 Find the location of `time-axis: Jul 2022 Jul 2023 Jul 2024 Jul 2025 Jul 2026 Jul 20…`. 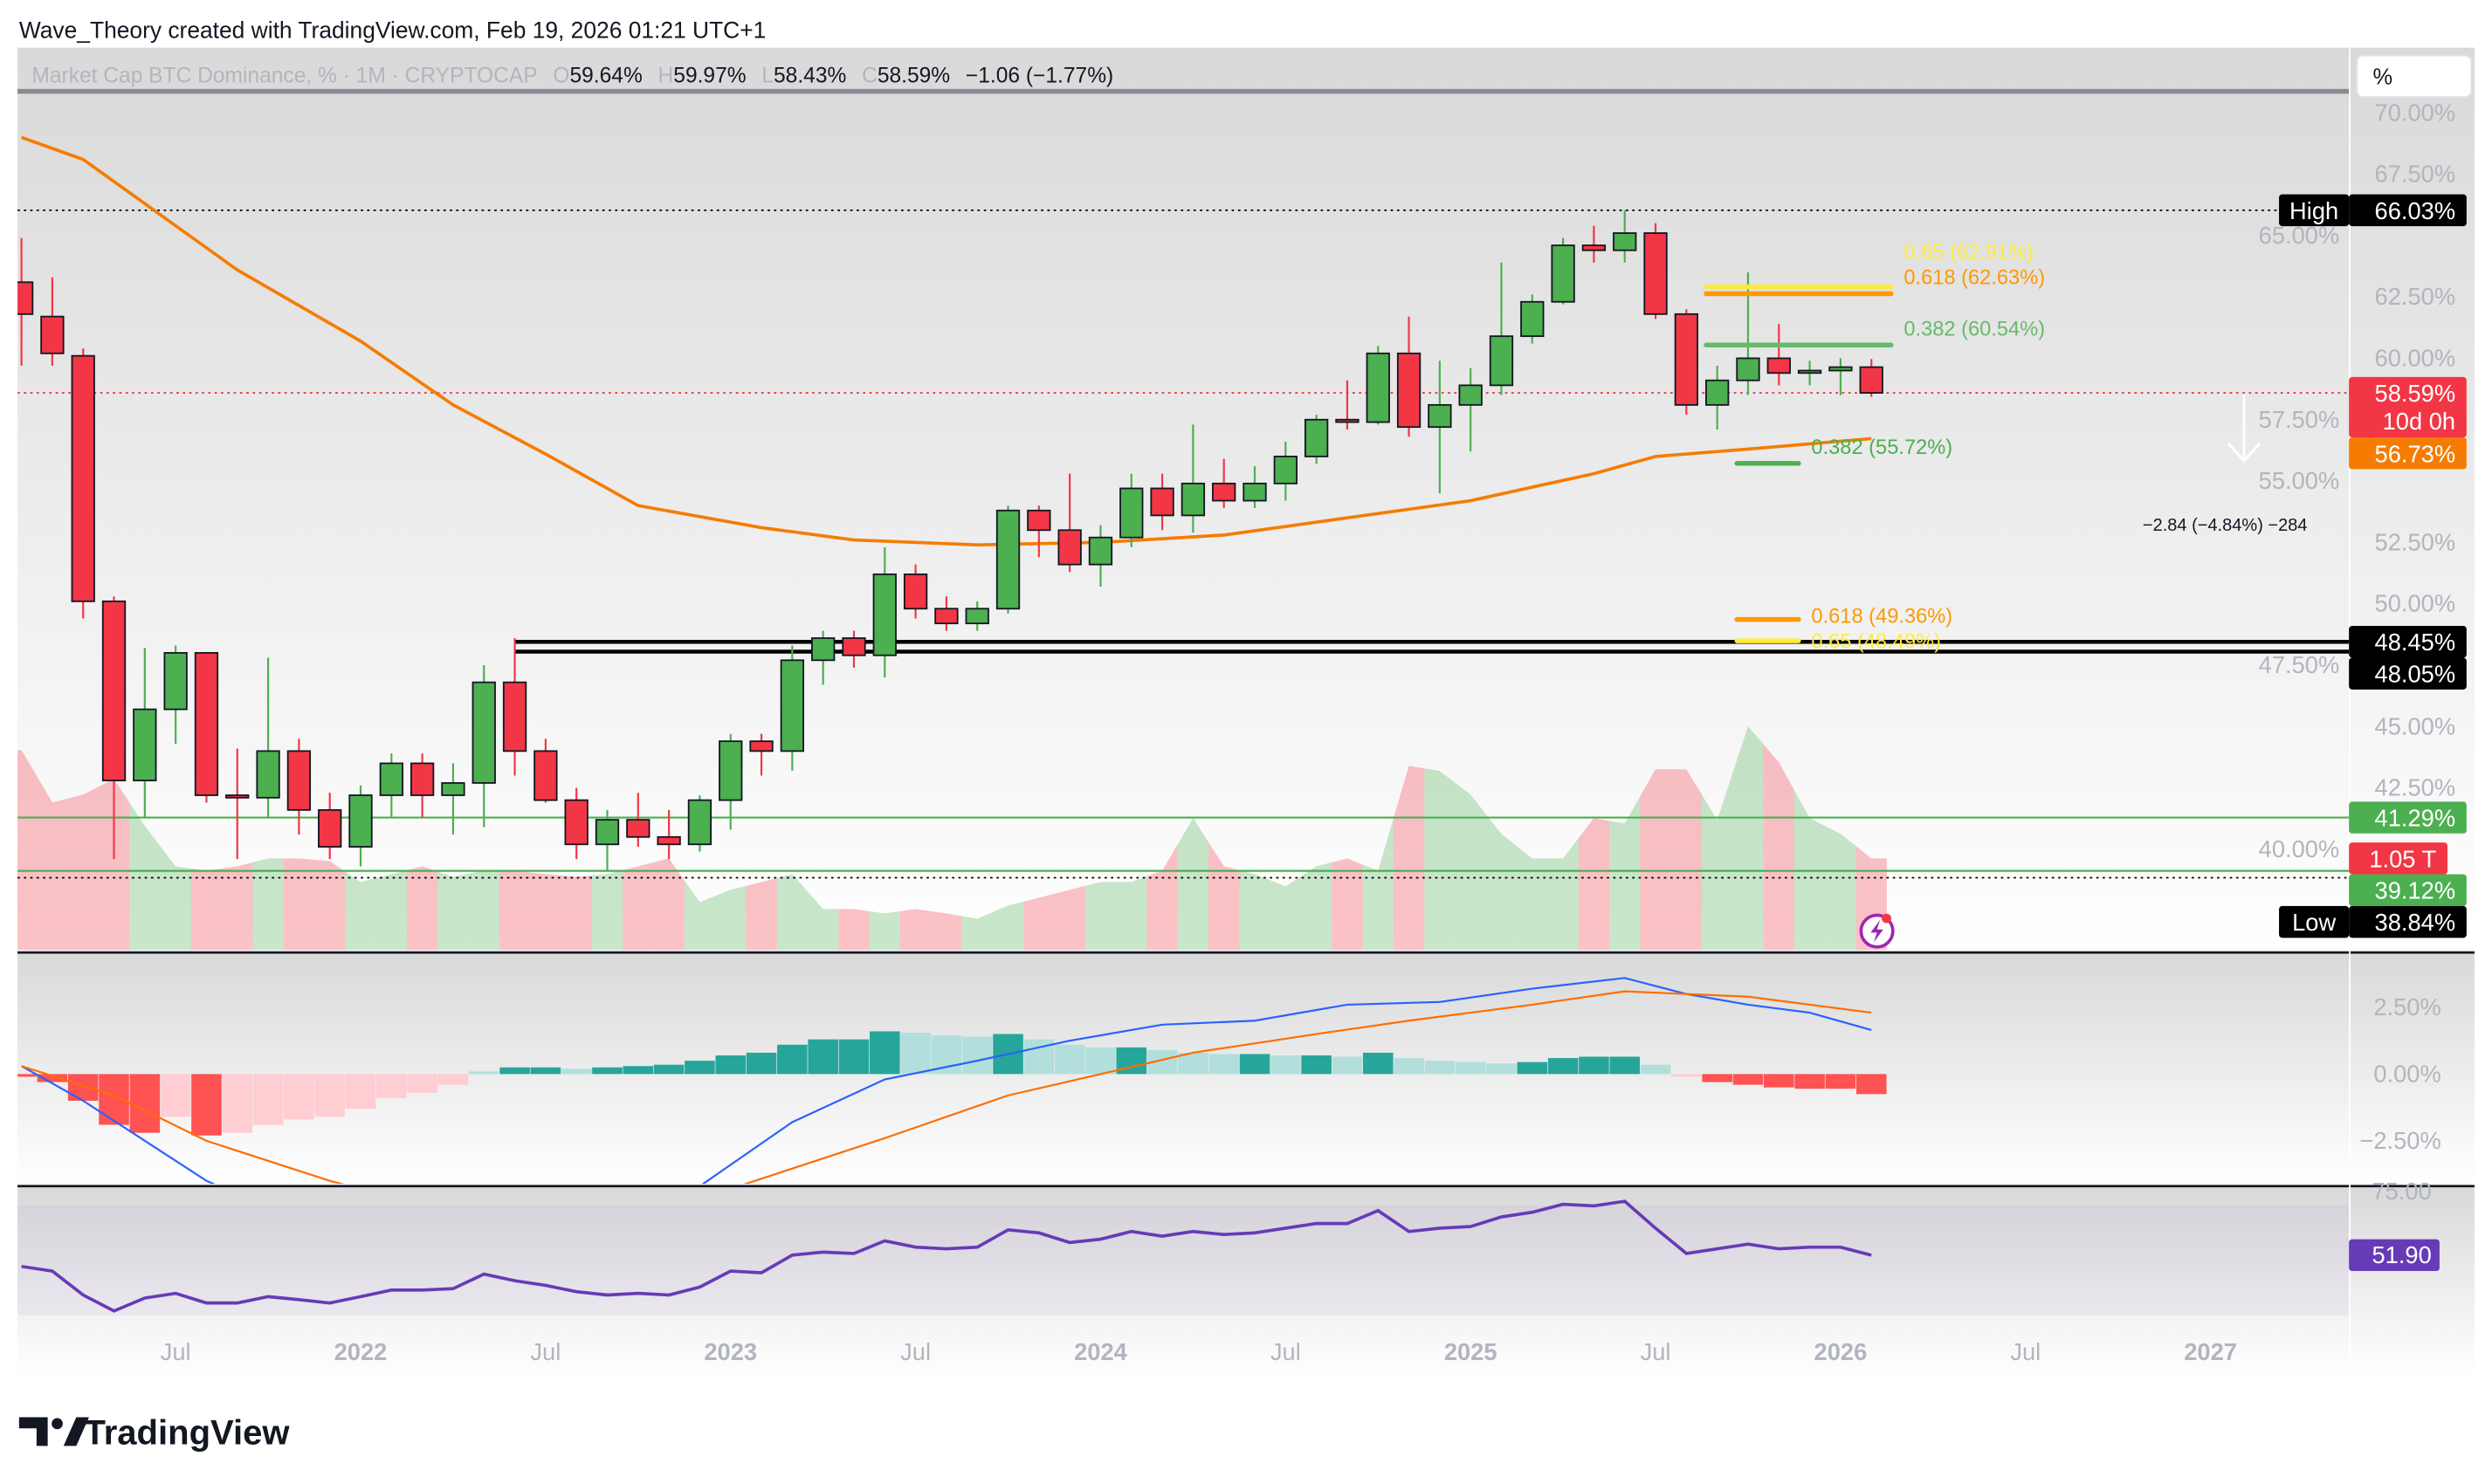

time-axis: Jul 2022 Jul 2023 Jul 2024 Jul 2025 Jul 2026 Jul 20… is located at coordinates (1199, 1351).